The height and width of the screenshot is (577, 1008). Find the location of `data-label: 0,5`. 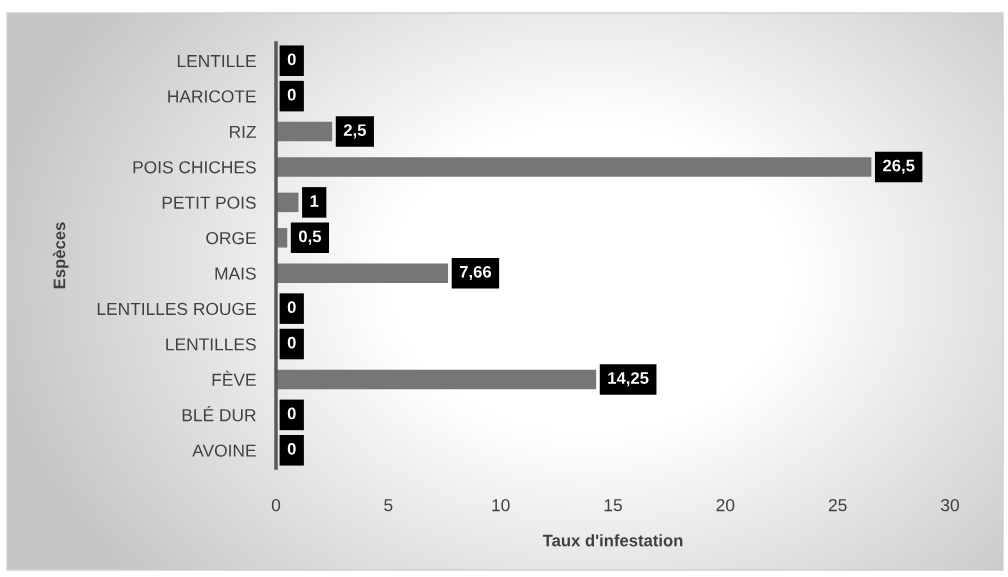

data-label: 0,5 is located at coordinates (310, 237).